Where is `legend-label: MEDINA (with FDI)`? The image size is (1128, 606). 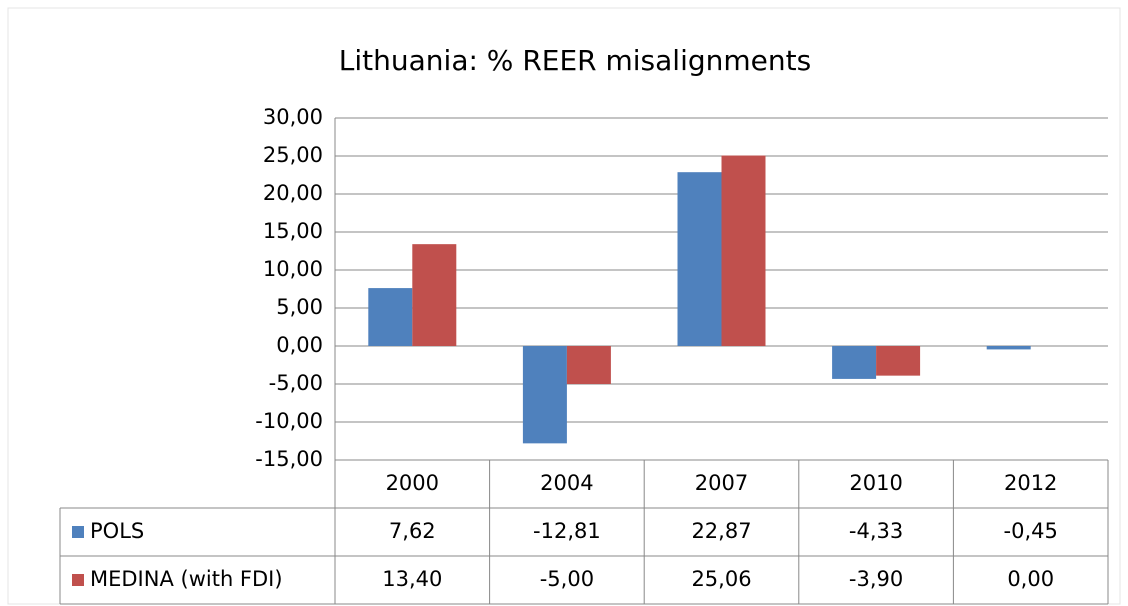 legend-label: MEDINA (with FDI) is located at coordinates (186, 579).